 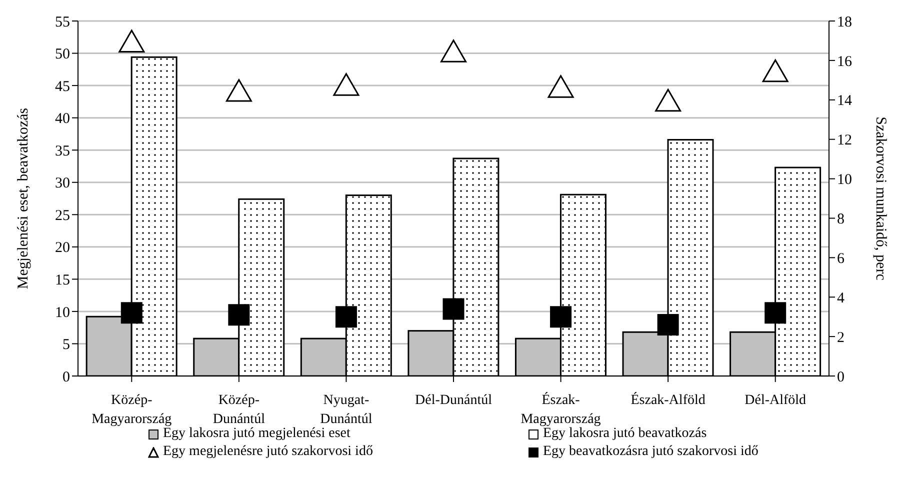 I want to click on legend-label: Egy beavatkozásra jutó szakorvosi idő, so click(x=650, y=452).